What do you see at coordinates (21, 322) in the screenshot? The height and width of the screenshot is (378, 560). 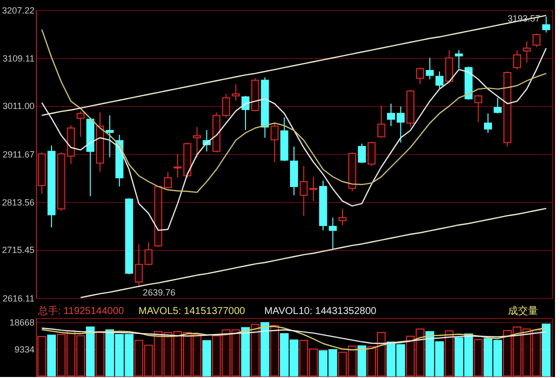 I see `y-tick-label: 18668` at bounding box center [21, 322].